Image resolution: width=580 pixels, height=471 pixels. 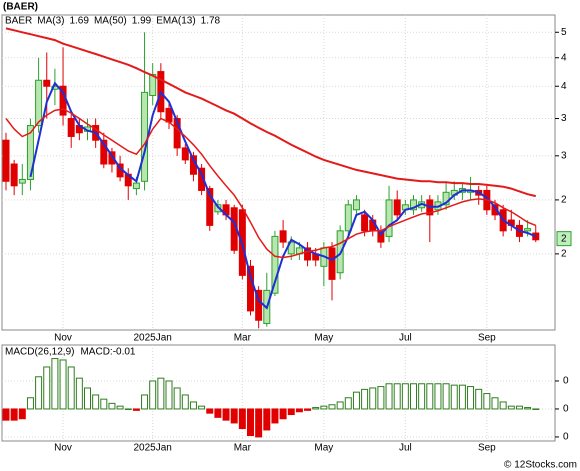 I want to click on last-price-label: 2, so click(x=564, y=238).